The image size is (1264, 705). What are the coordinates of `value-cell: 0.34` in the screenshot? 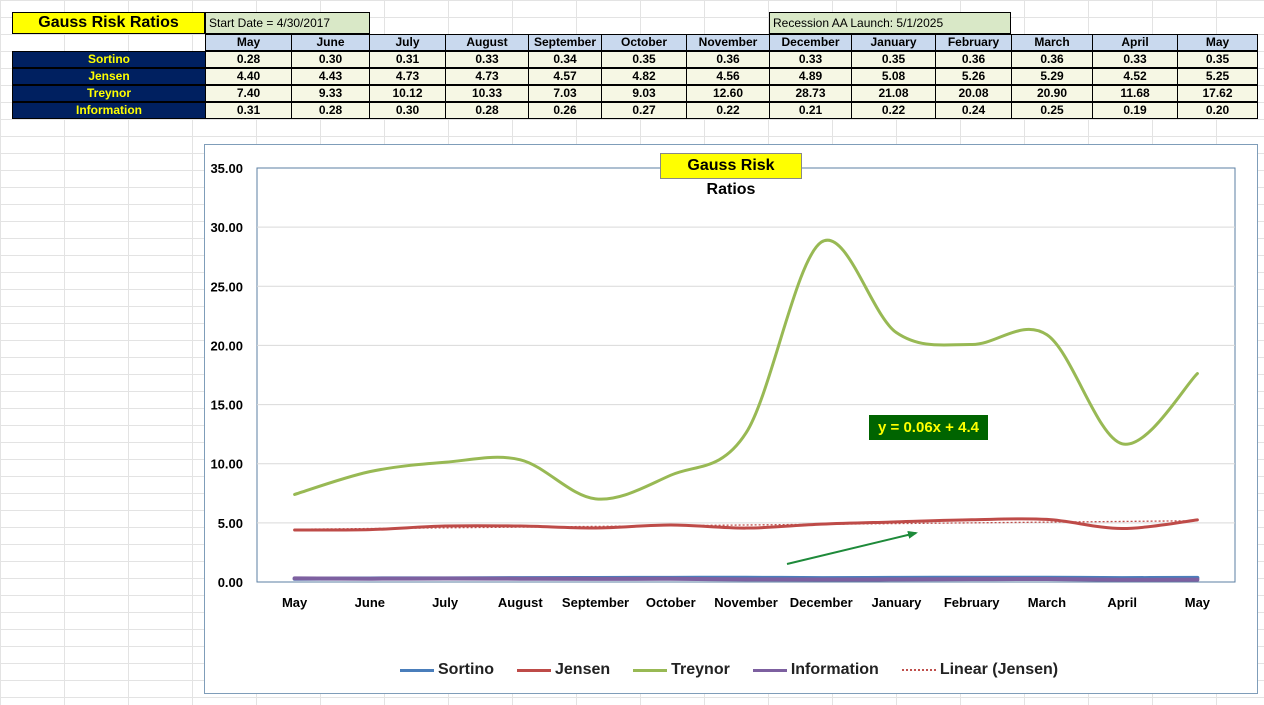 It's located at (565, 59).